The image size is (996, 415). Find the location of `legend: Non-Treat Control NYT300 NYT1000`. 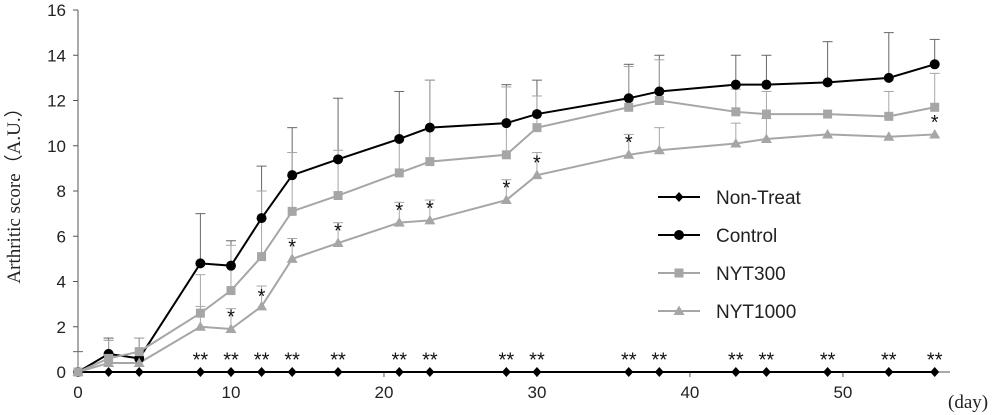

legend: Non-Treat Control NYT300 NYT1000 is located at coordinates (730, 255).